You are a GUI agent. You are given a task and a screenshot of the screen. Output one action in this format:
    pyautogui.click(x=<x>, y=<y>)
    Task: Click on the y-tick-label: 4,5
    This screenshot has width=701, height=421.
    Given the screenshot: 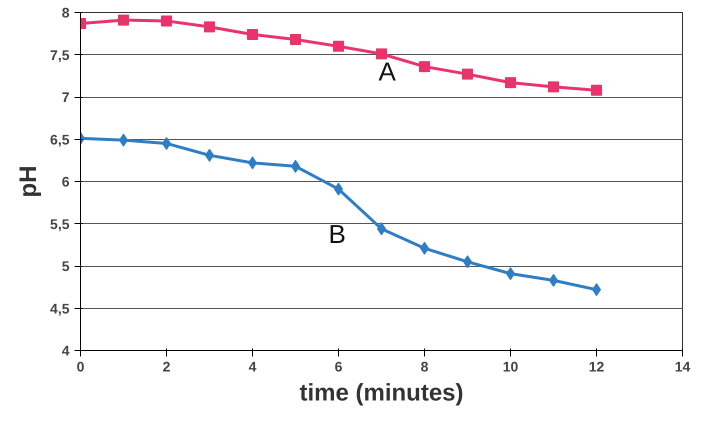 What is the action you would take?
    pyautogui.click(x=60, y=308)
    